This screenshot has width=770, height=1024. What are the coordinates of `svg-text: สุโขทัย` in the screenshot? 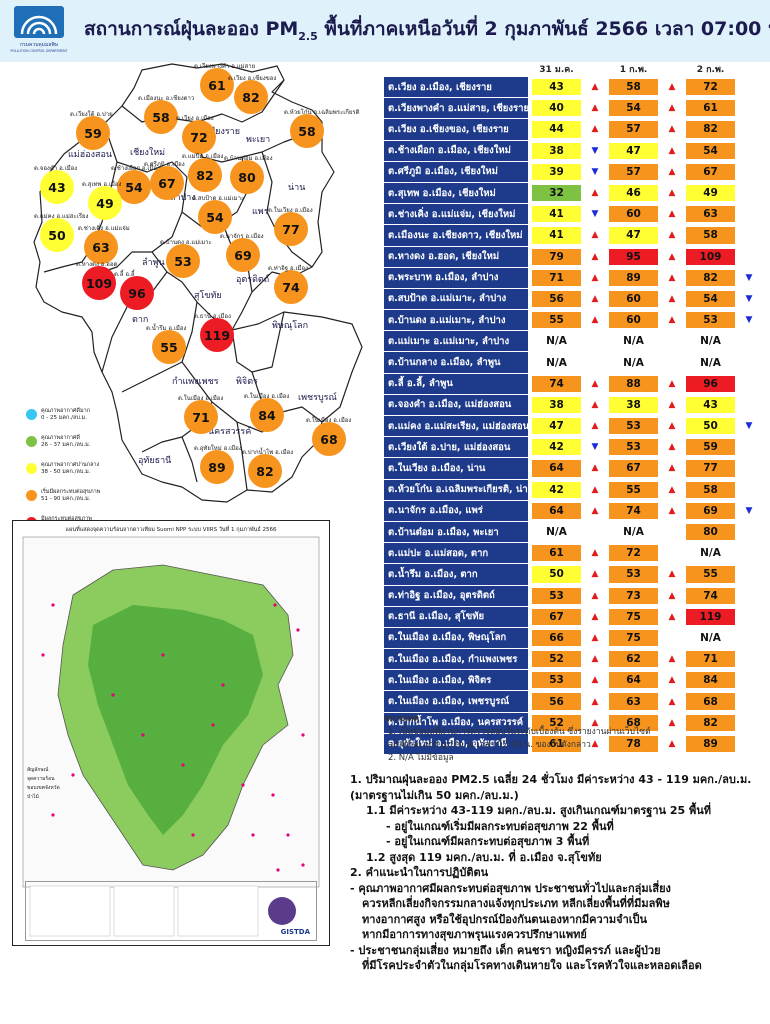 It's located at (208, 295).